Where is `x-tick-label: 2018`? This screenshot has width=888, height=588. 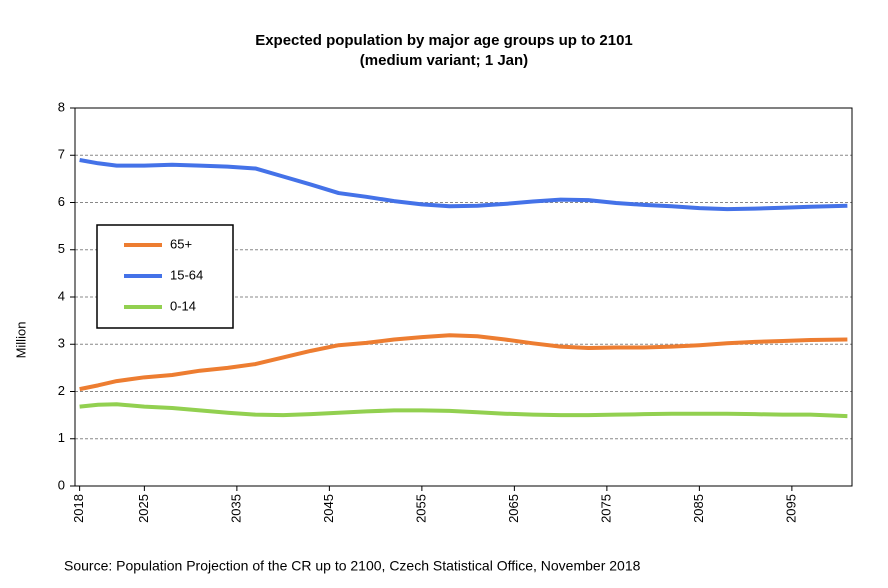
x-tick-label: 2018 is located at coordinates (78, 508).